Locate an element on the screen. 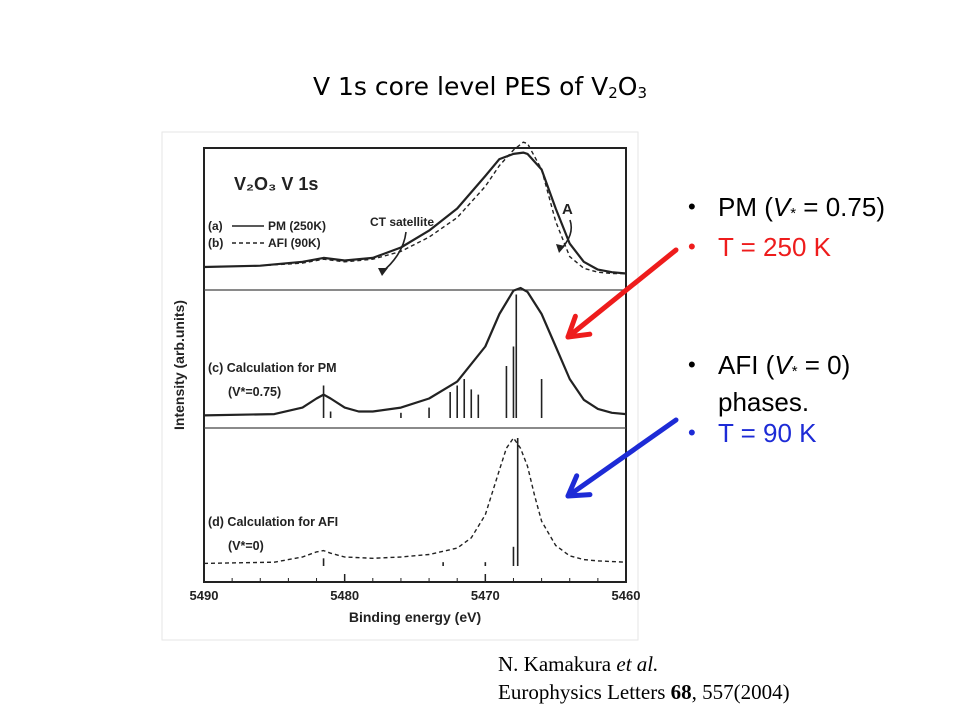 The image size is (960, 720). figure-title: V₂O₃ V 1s is located at coordinates (276, 184).